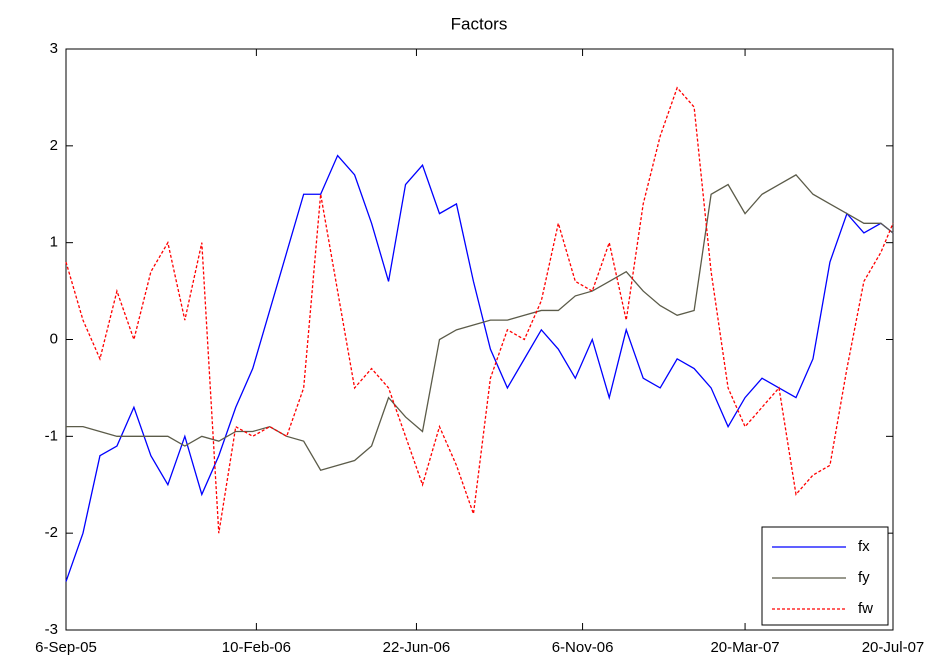  I want to click on x-tick-label: 22-Jun-06, so click(417, 647).